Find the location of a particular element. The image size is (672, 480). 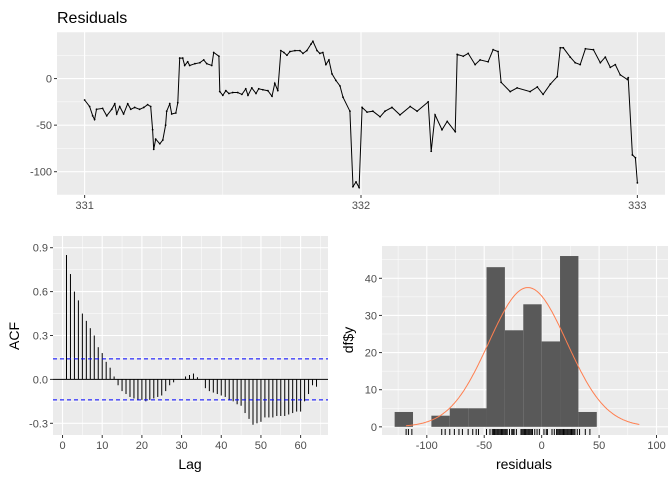

hist-xtick-label: 100 is located at coordinates (656, 446).